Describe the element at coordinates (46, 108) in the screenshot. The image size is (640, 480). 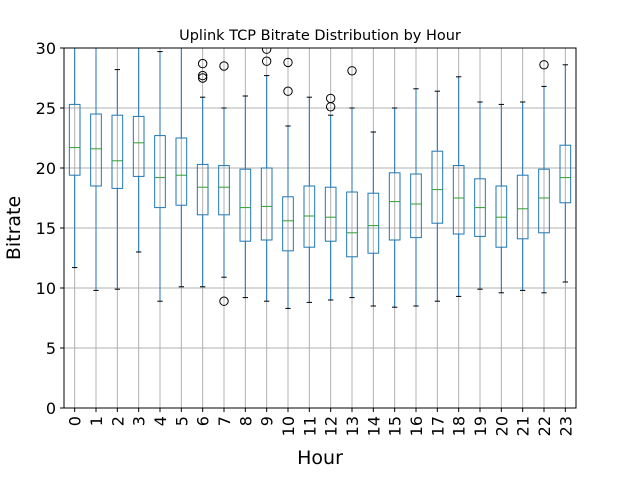
I see `y-tick-label: 25` at that location.